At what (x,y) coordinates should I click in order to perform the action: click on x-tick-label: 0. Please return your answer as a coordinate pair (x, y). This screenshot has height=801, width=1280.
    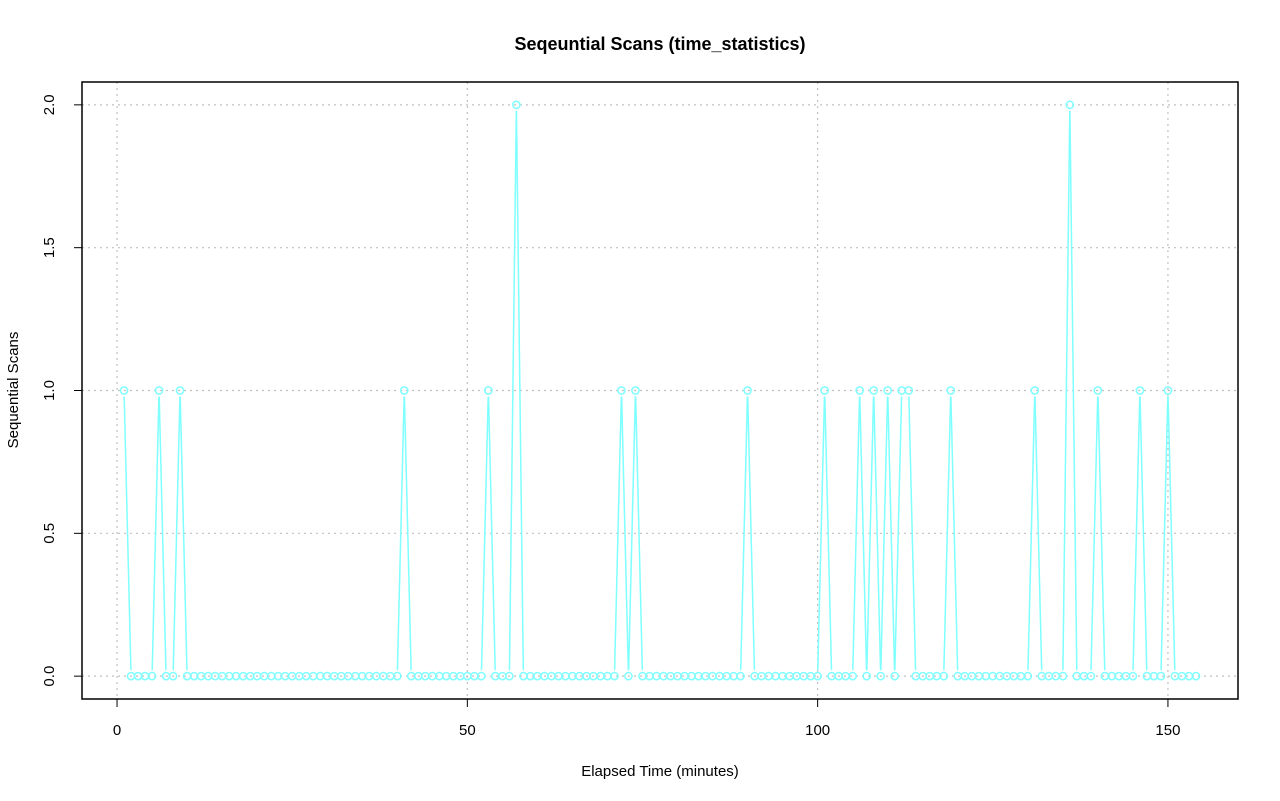
    Looking at the image, I should click on (117, 730).